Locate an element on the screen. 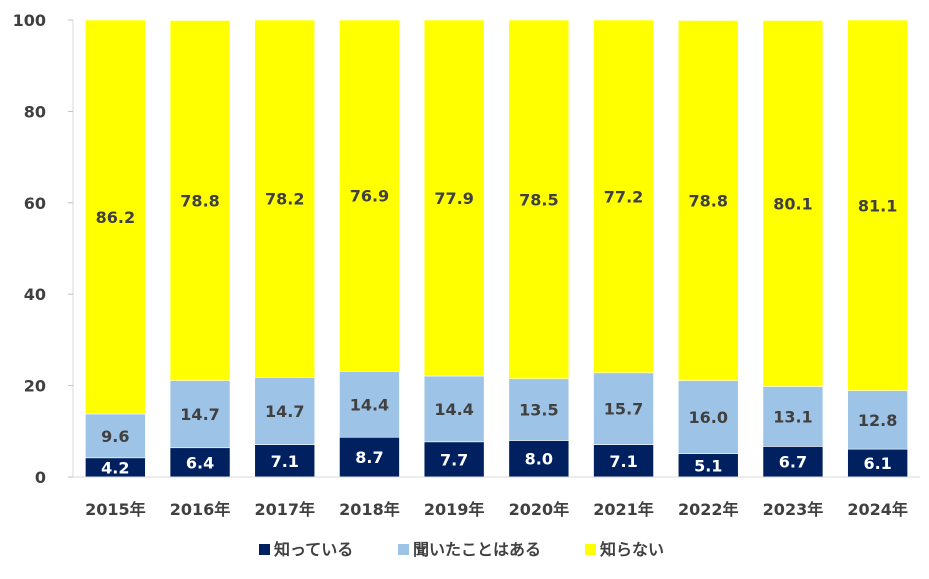 The width and height of the screenshot is (929, 579). x-tick-label: 2017年 is located at coordinates (284, 509).